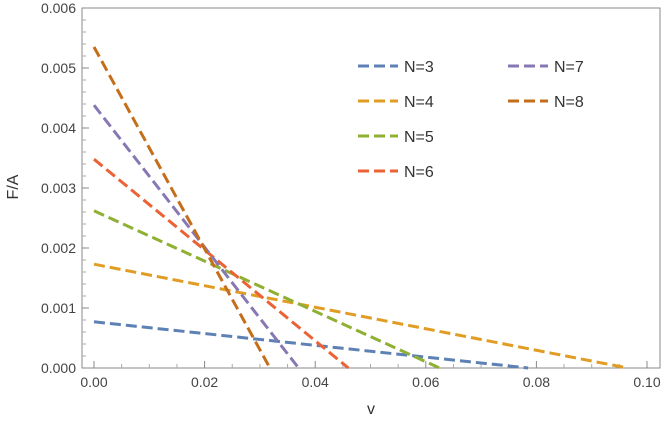  Describe the element at coordinates (315, 382) in the screenshot. I see `x-tick-label: 0.04` at that location.